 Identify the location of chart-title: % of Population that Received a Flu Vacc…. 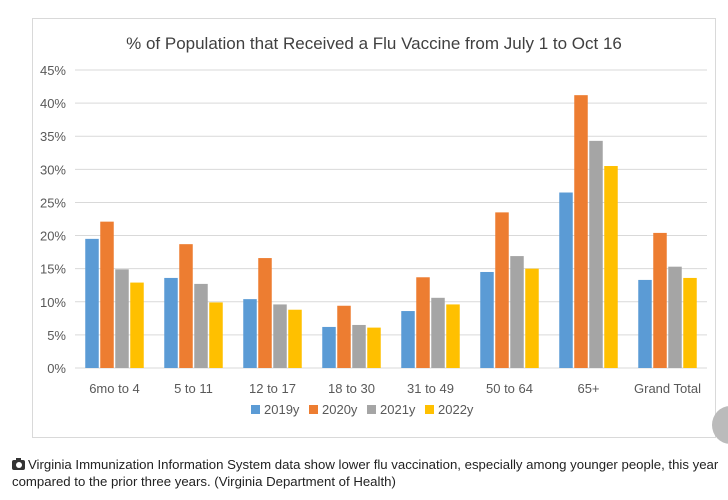
(374, 43).